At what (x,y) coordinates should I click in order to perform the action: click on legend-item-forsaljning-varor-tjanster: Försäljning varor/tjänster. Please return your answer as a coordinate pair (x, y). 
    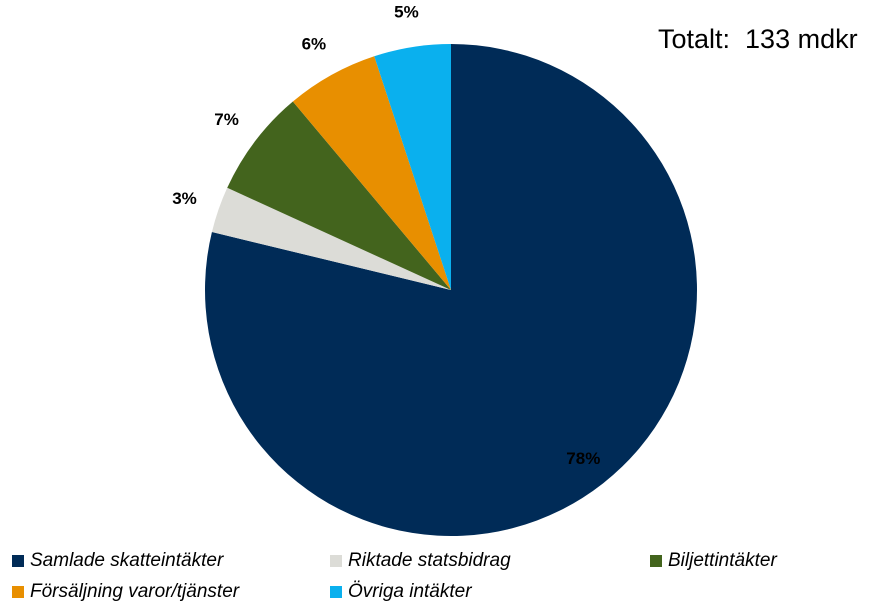
    Looking at the image, I should click on (125, 592).